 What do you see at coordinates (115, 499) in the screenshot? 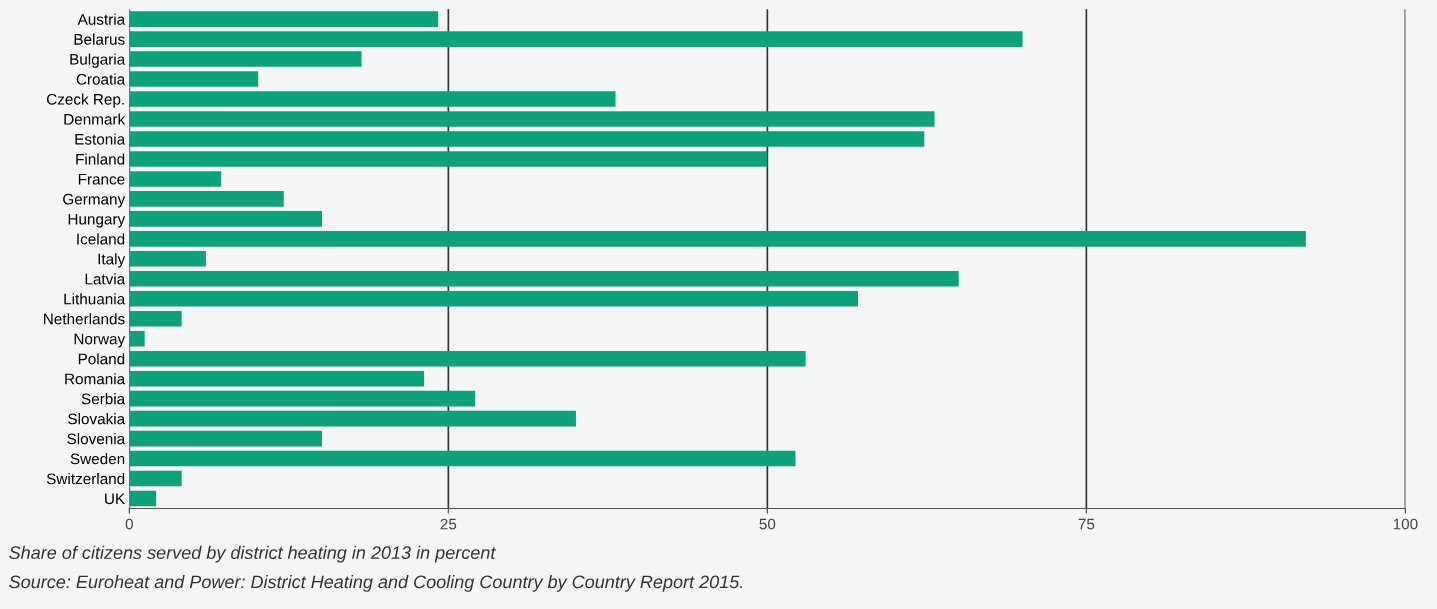
I see `y-tick-label: UK` at bounding box center [115, 499].